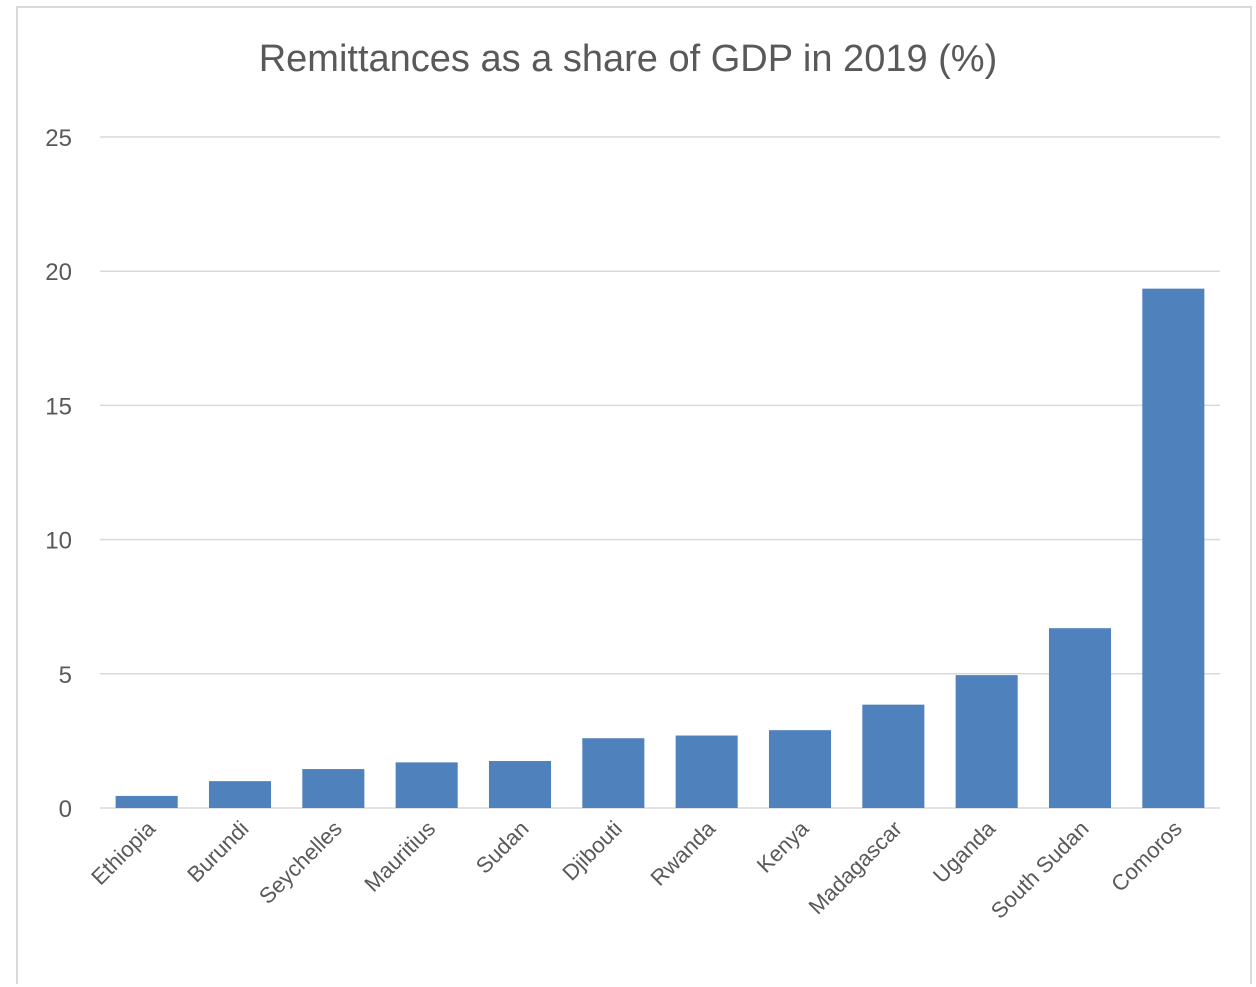 This screenshot has height=987, width=1256. Describe the element at coordinates (986, 741) in the screenshot. I see `bar-uganda` at that location.